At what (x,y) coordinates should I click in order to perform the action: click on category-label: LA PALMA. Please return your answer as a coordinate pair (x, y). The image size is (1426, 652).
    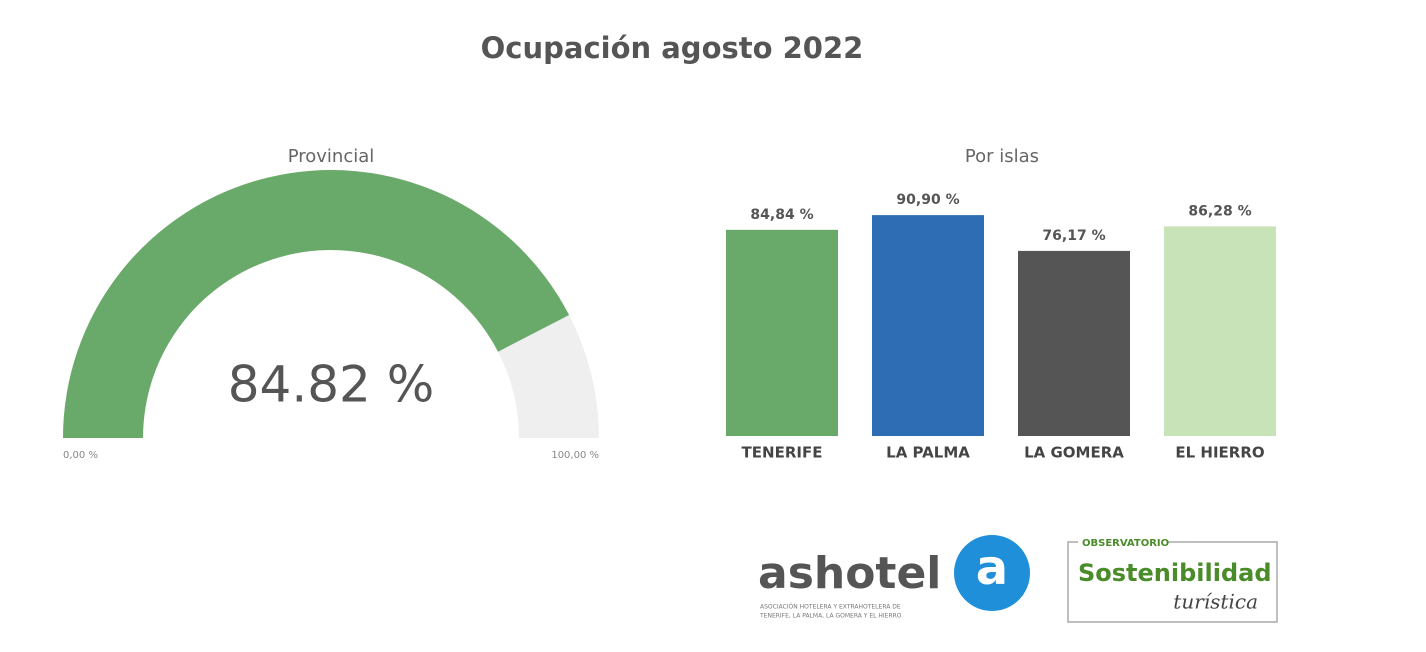
    Looking at the image, I should click on (928, 453).